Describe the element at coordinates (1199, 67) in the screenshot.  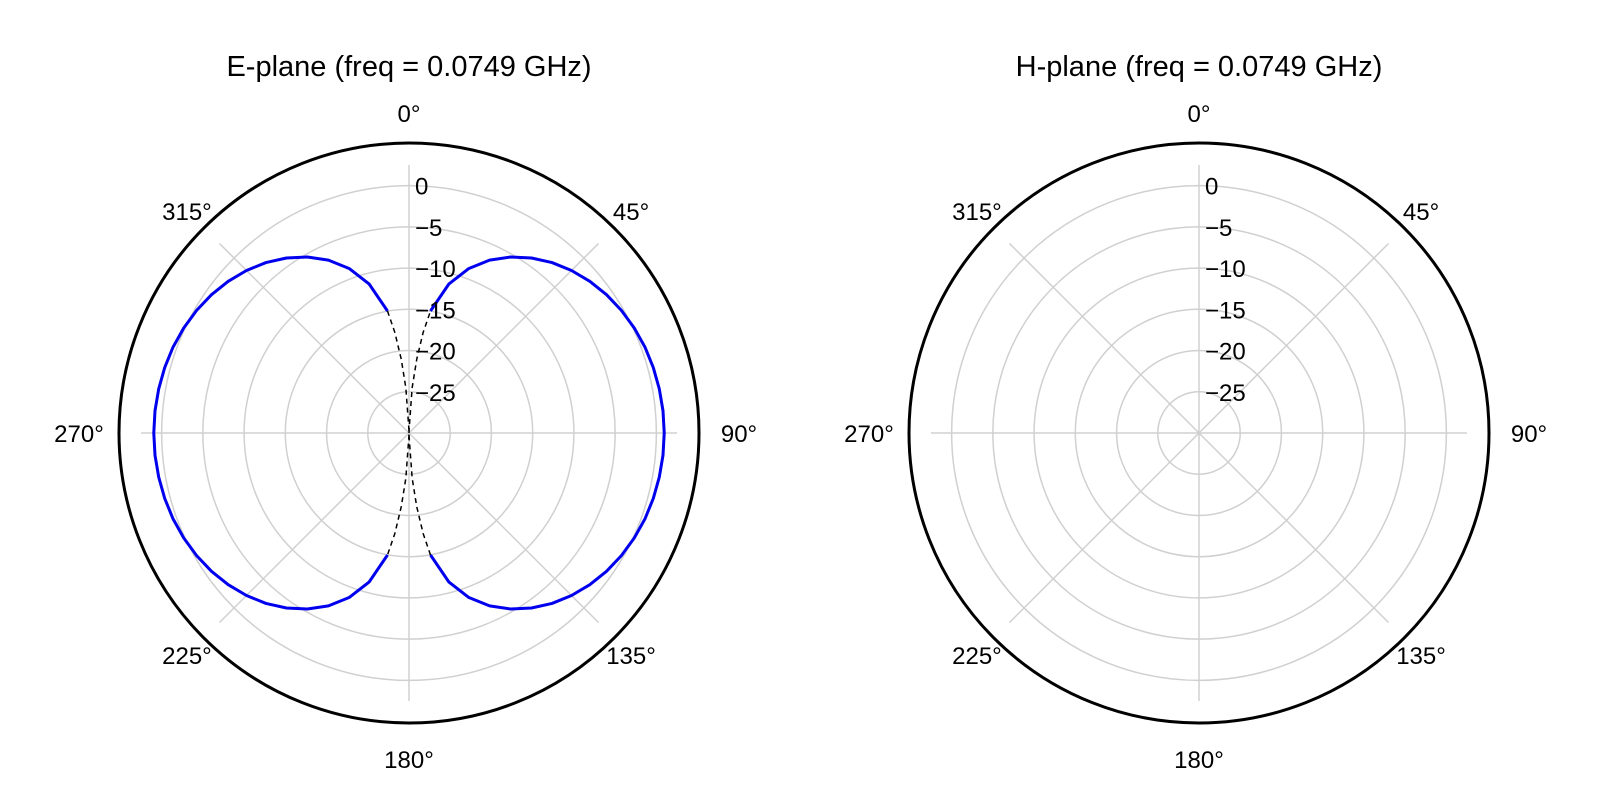
I see `h-plane-title: H-plane (freq = 0.0749 GHz)` at that location.